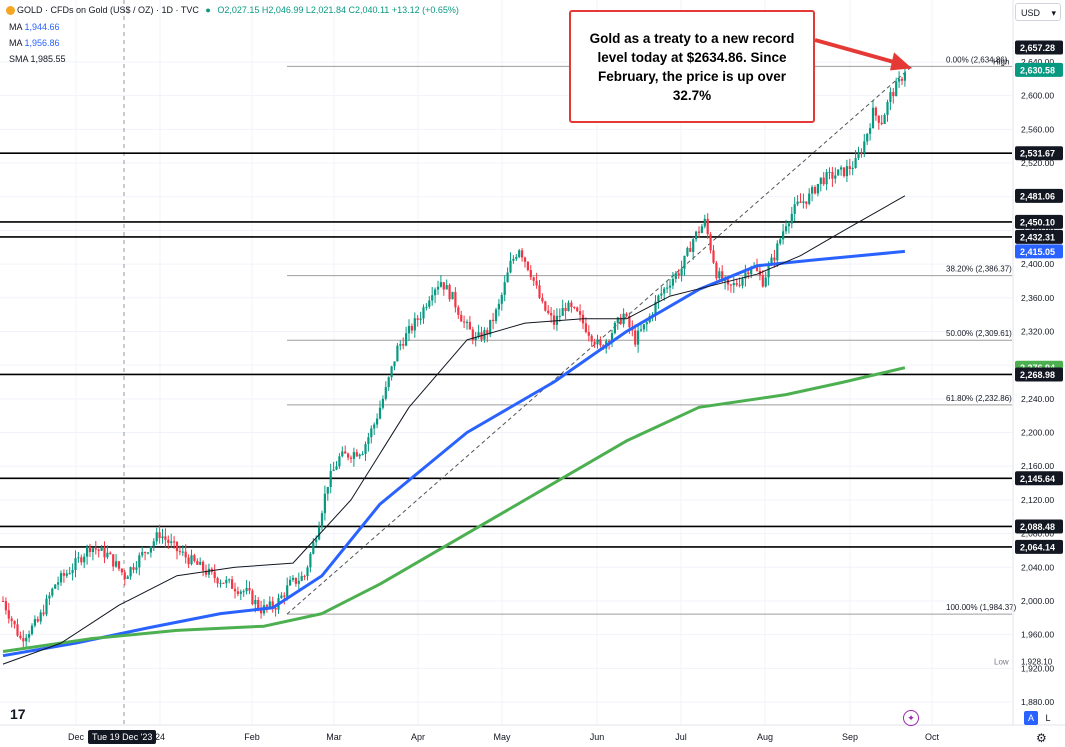 The width and height of the screenshot is (1065, 747). I want to click on price-label: 2,145.64, so click(1037, 479).